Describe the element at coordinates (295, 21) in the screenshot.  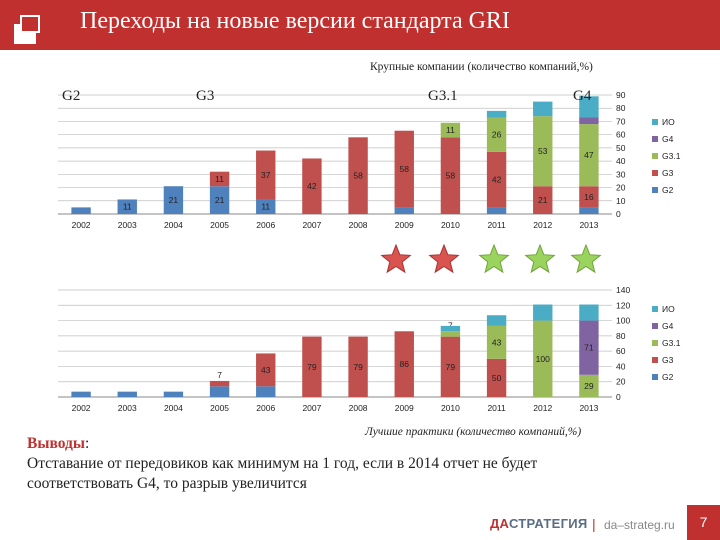
I see `page-title: Переходы на новые версии стандарта GRI` at that location.